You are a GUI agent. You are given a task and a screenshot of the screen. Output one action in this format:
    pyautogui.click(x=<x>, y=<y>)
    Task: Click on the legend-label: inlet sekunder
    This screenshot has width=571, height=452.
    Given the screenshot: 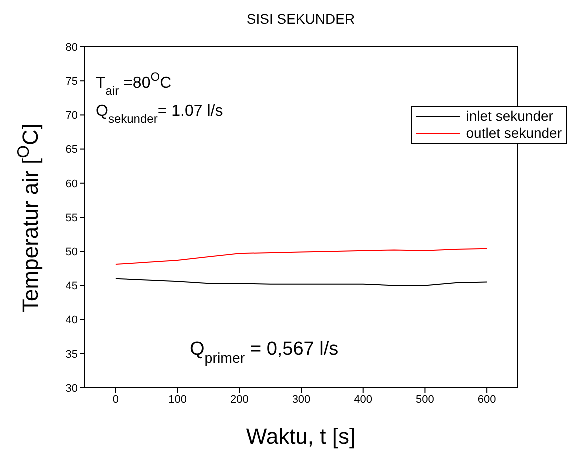 What is the action you would take?
    pyautogui.click(x=510, y=116)
    